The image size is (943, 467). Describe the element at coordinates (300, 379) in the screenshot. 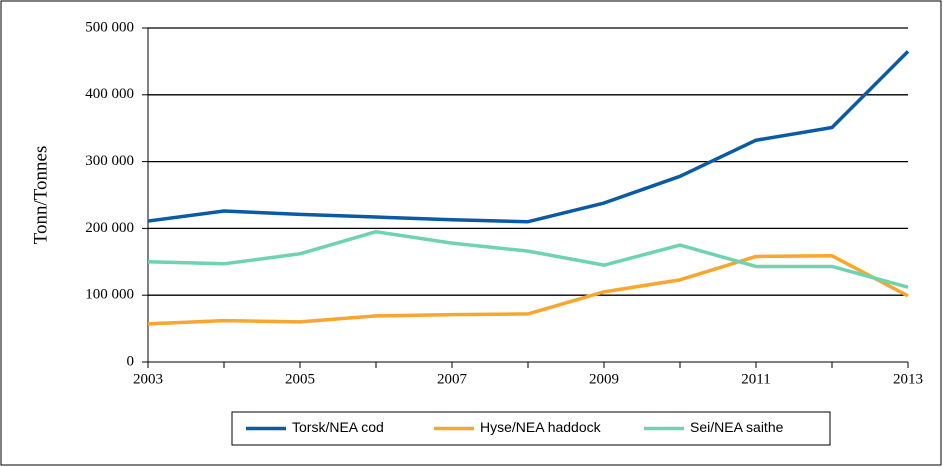

I see `x-tick-label: 2005` at that location.